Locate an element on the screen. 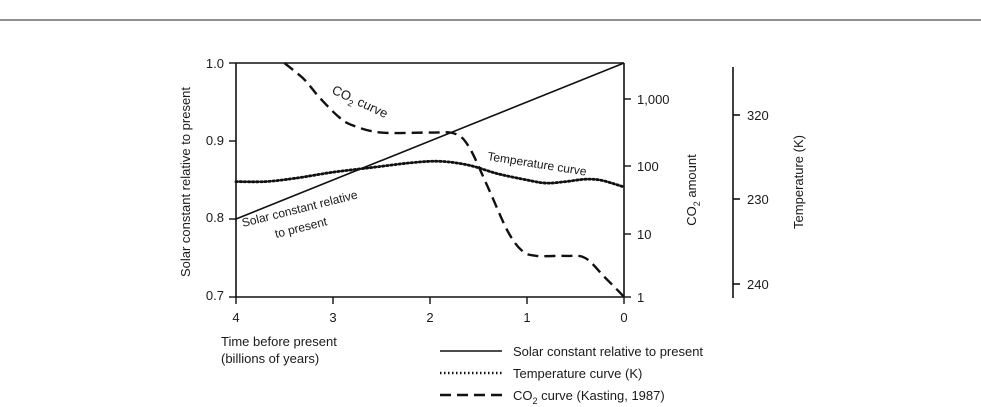 The width and height of the screenshot is (981, 407). legend-solar-label: Solar constant relative to present is located at coordinates (608, 351).